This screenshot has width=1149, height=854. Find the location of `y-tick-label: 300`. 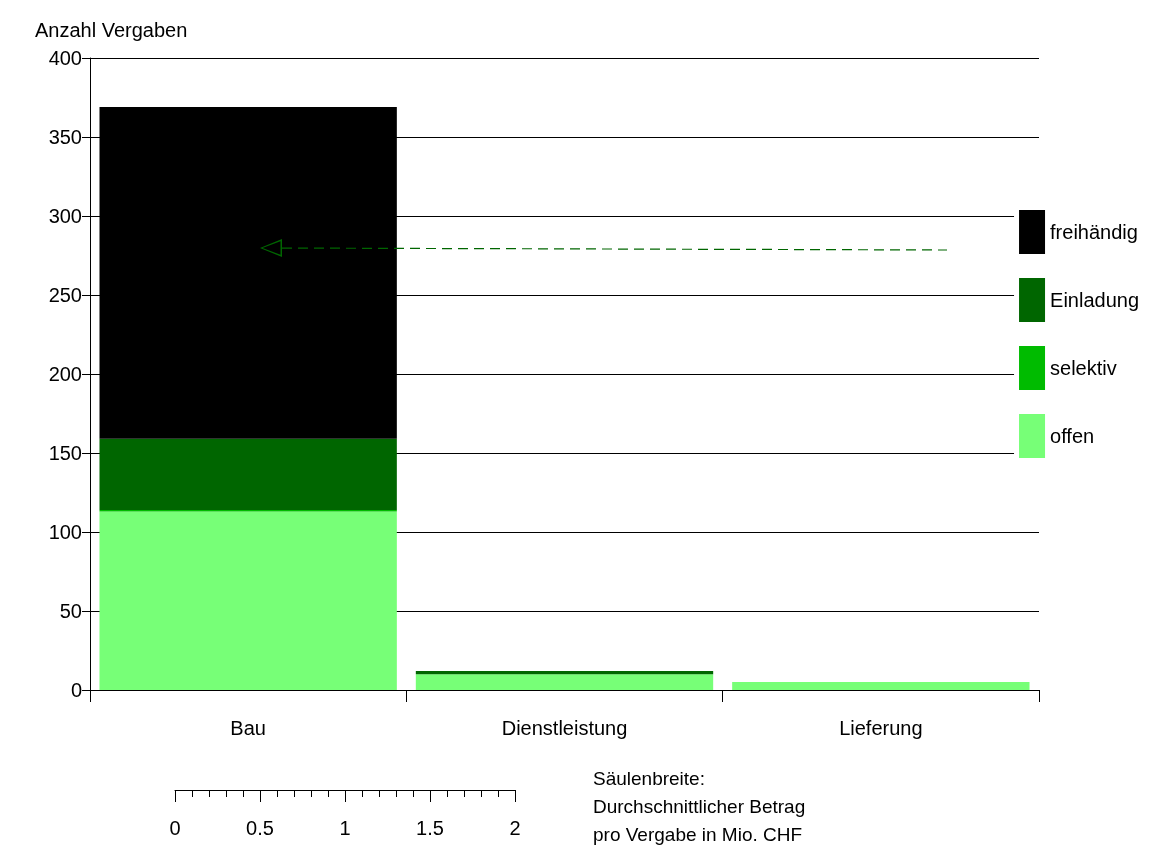

y-tick-label: 300 is located at coordinates (65, 216).